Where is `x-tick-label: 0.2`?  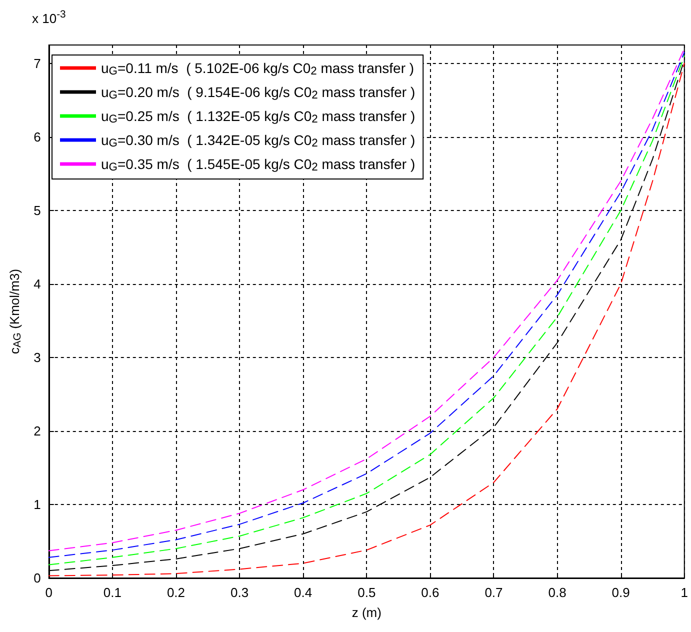
x-tick-label: 0.2 is located at coordinates (176, 592).